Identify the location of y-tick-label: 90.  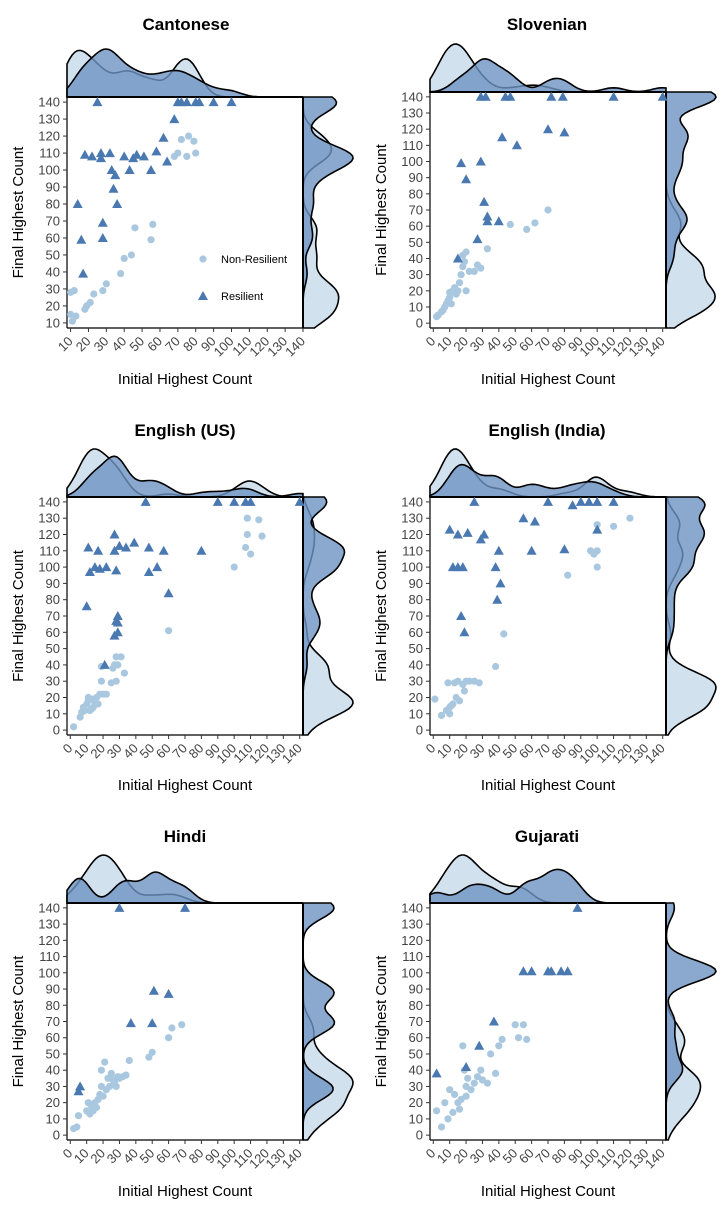
(416, 583).